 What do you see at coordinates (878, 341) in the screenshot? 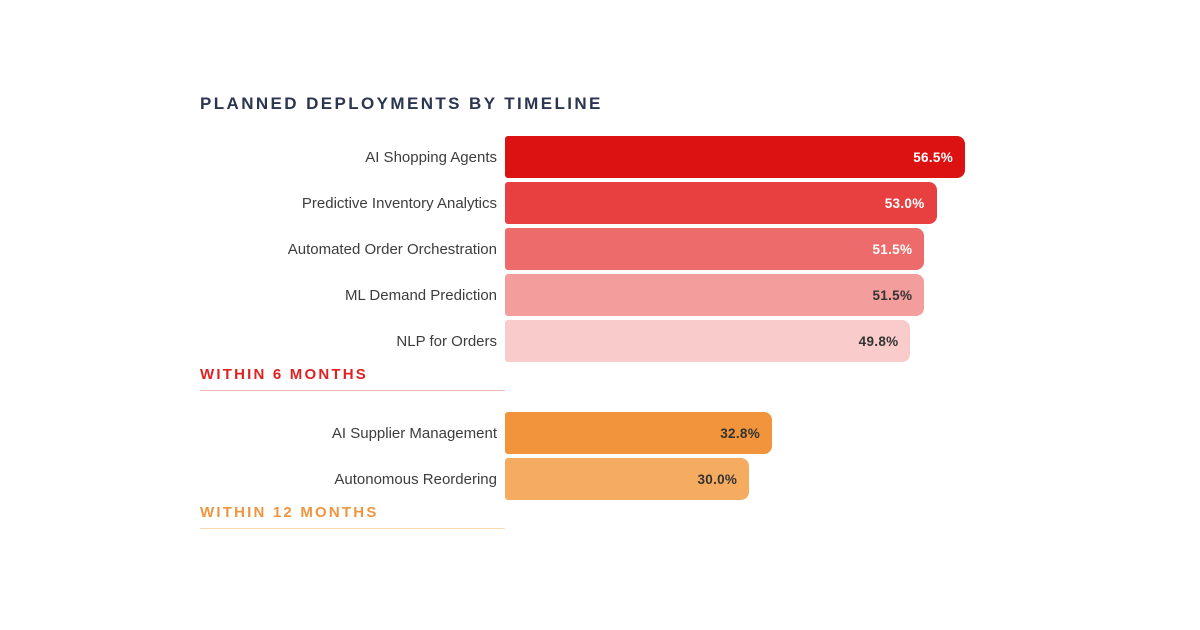
I see `bar-value: 49.8%` at bounding box center [878, 341].